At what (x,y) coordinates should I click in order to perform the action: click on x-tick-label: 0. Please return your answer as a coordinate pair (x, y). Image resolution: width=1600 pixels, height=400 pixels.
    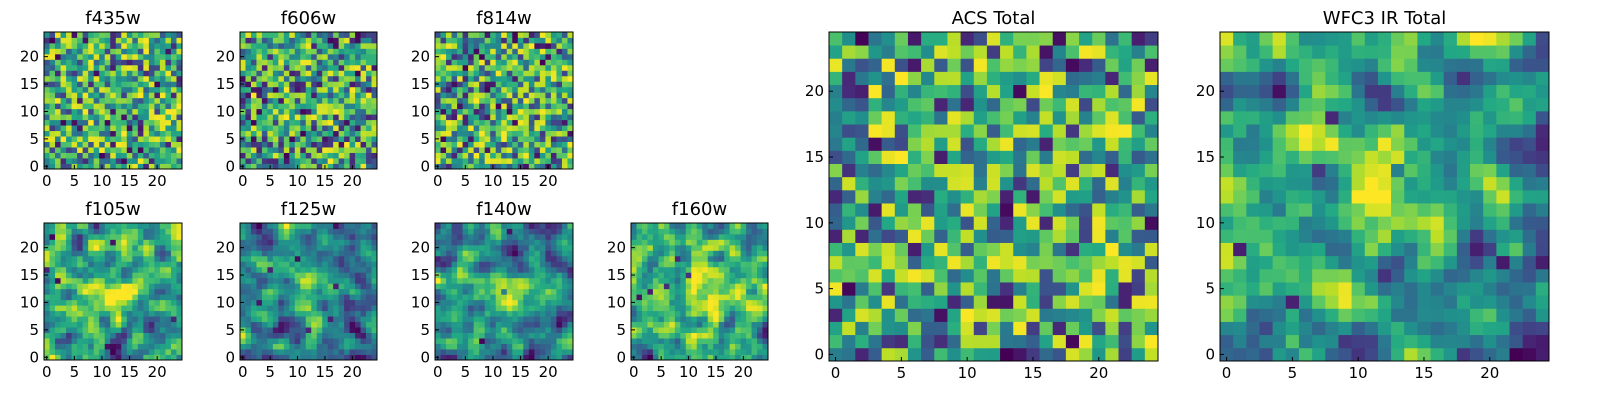
    Looking at the image, I should click on (438, 181).